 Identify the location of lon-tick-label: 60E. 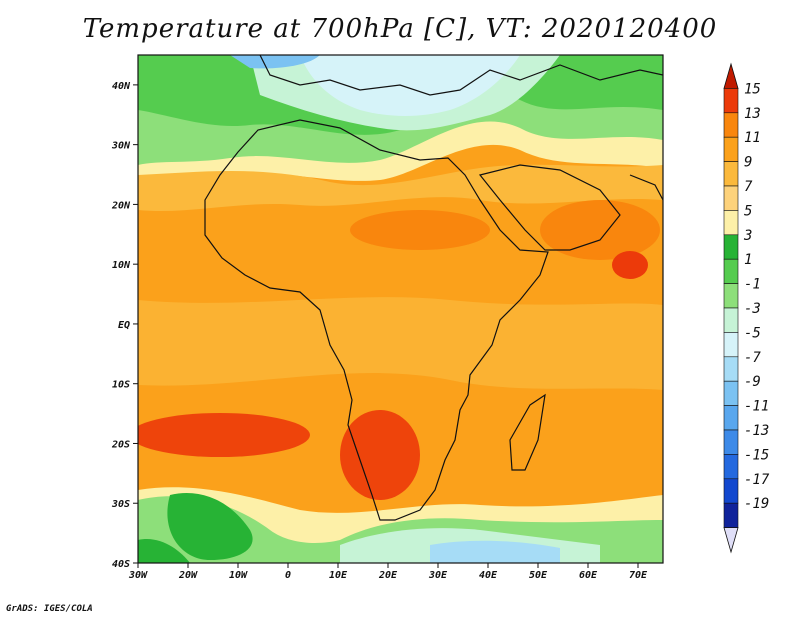
(588, 575).